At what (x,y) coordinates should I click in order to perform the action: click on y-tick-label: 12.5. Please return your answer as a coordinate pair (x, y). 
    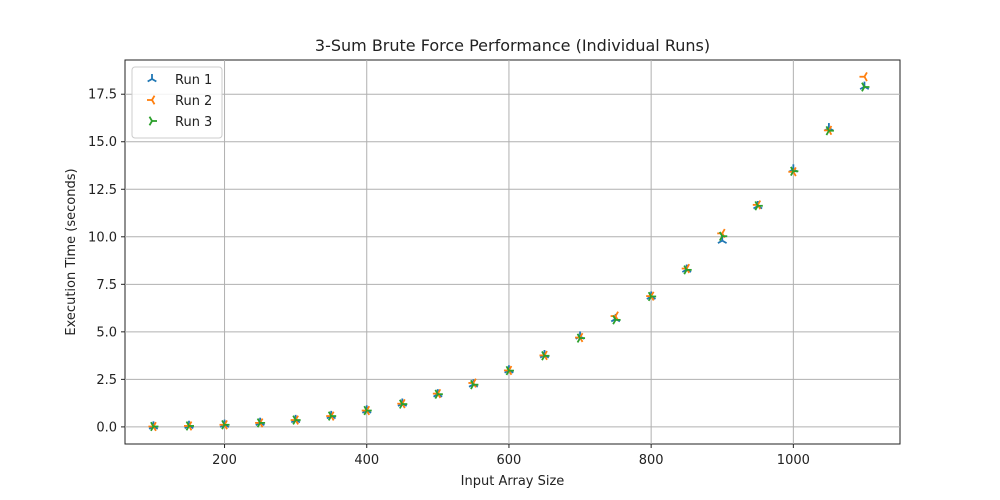
    Looking at the image, I should click on (102, 190).